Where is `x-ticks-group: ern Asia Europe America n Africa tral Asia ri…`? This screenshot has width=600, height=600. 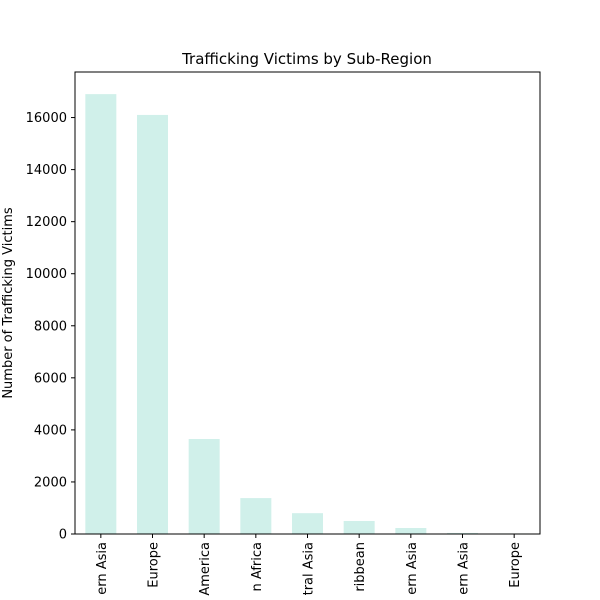 x-ticks-group: ern Asia Europe America n Africa tral Asia ri… is located at coordinates (309, 565).